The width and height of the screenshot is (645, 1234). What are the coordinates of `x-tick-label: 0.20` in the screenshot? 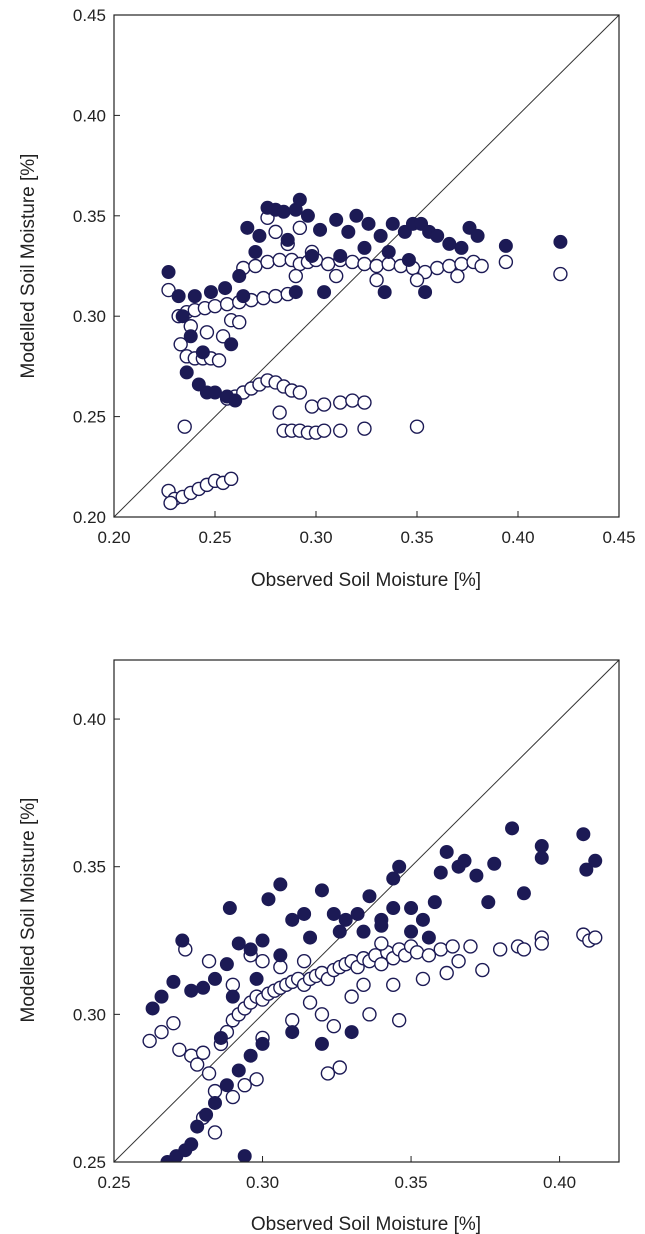 It's located at (113, 537).